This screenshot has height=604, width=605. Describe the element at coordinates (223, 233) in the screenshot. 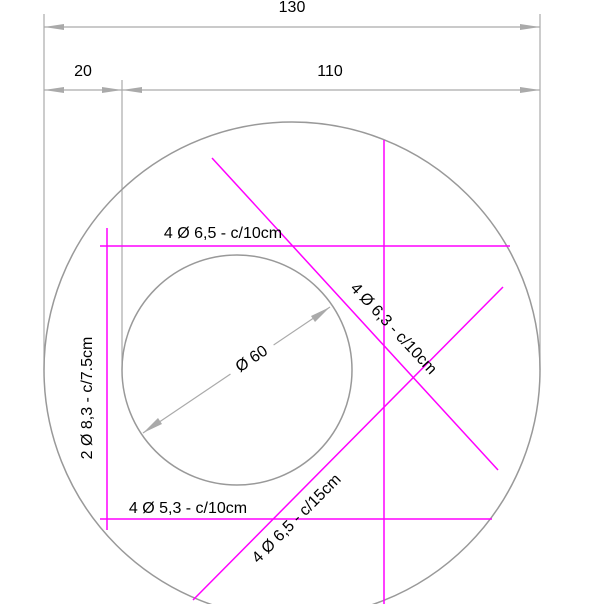

I see `rebar-label: 4 Ø 6,5 - c/10cm` at that location.